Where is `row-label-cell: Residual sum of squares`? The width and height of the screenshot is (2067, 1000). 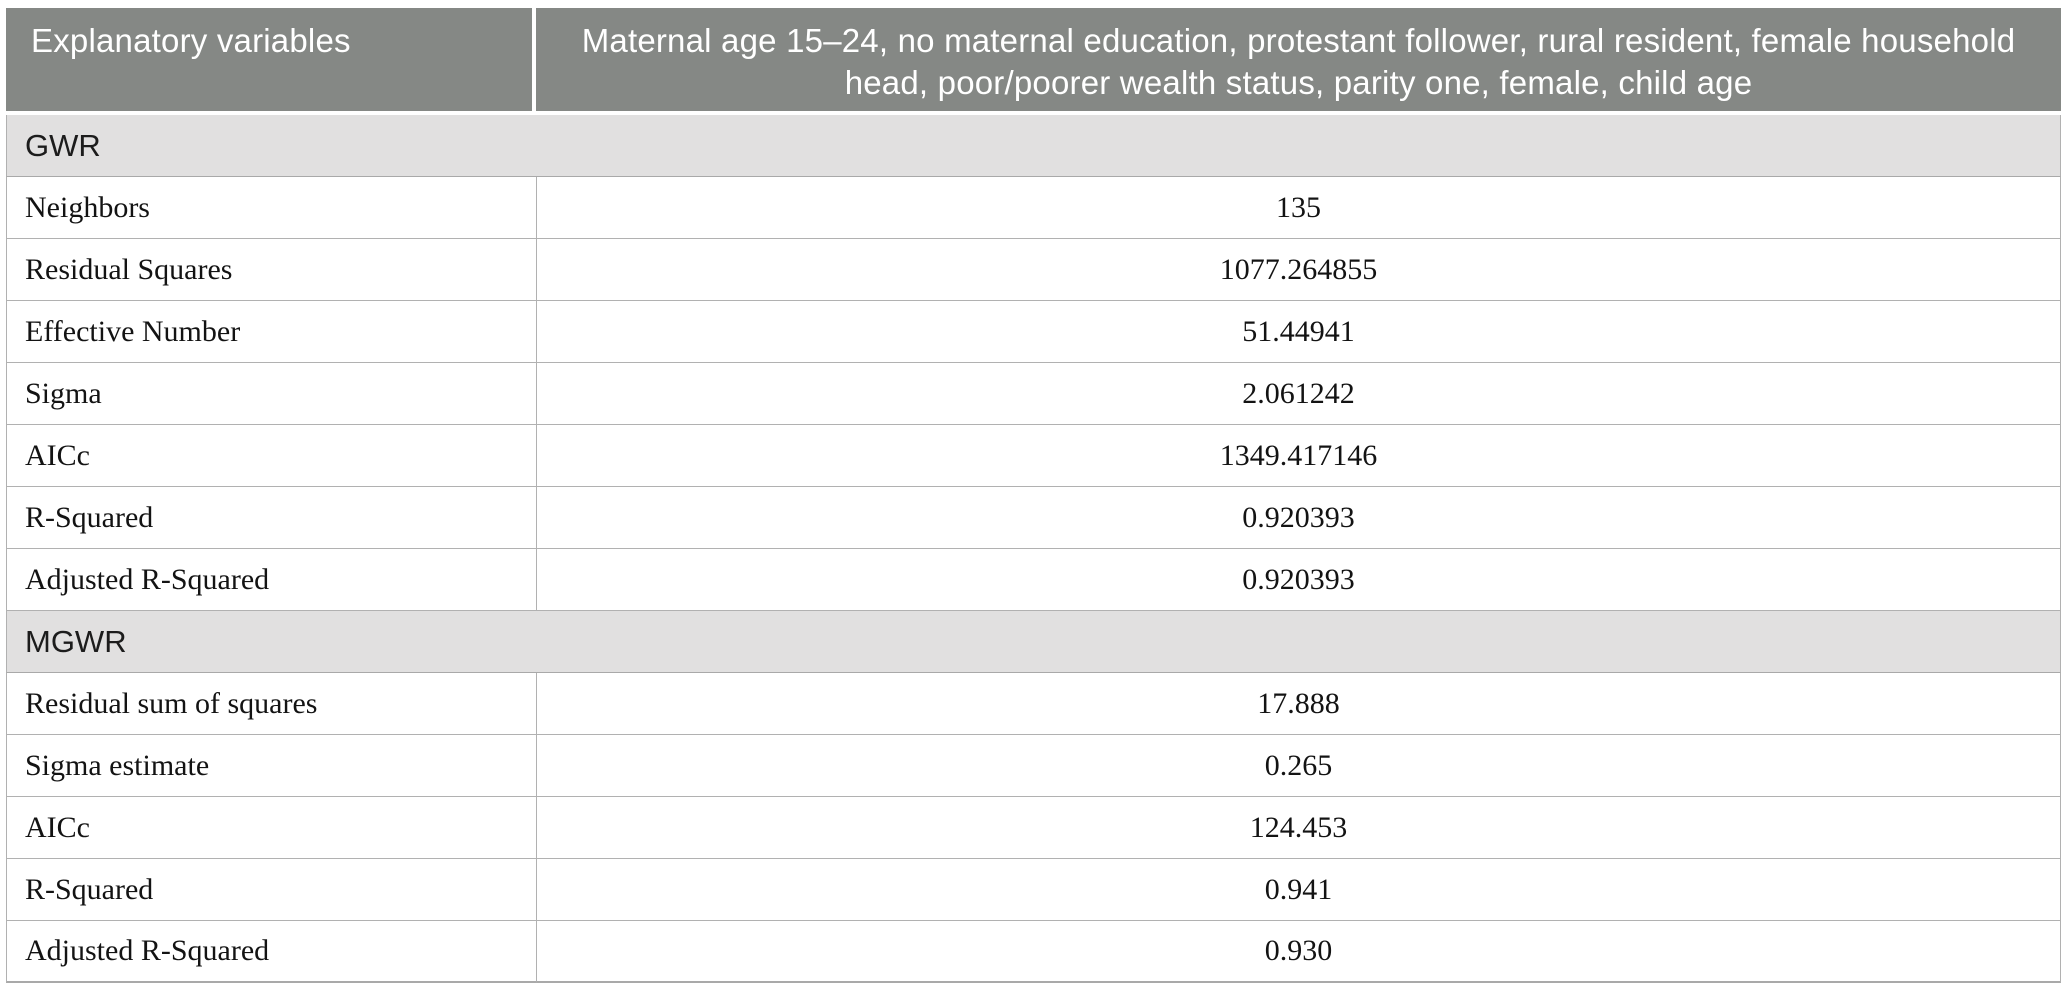
row-label-cell: Residual sum of squares is located at coordinates (271, 704).